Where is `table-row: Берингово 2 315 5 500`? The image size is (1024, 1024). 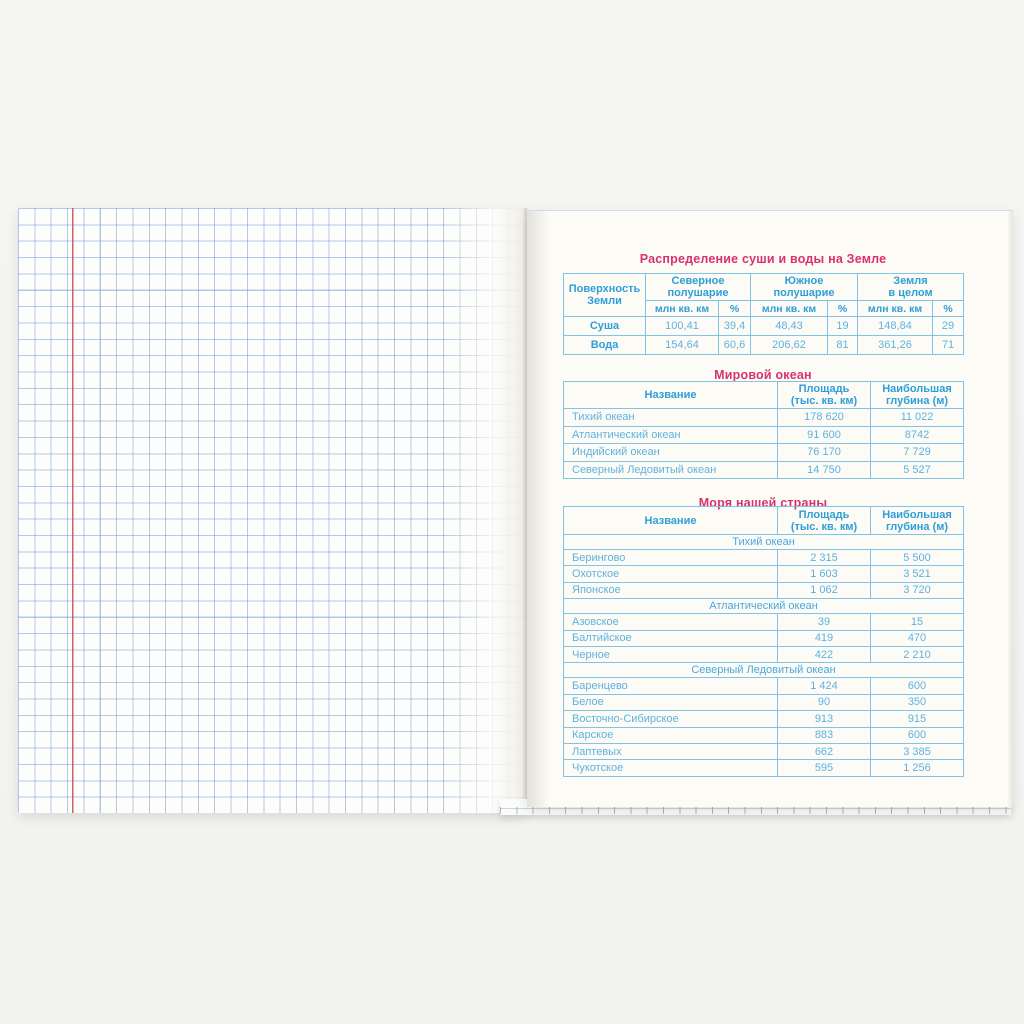
table-row: Берингово 2 315 5 500 is located at coordinates (763, 557).